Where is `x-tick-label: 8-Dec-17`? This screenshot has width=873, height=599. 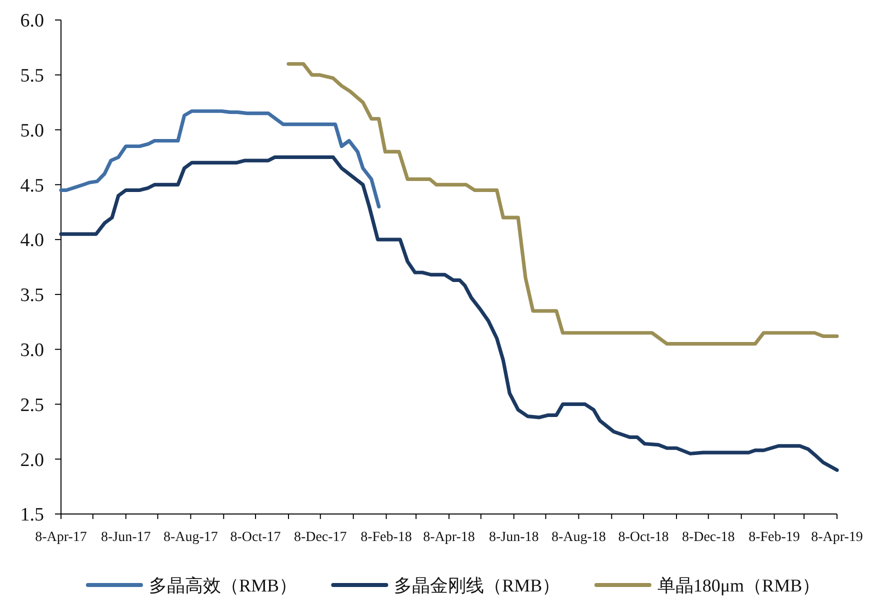
x-tick-label: 8-Dec-17 is located at coordinates (320, 537).